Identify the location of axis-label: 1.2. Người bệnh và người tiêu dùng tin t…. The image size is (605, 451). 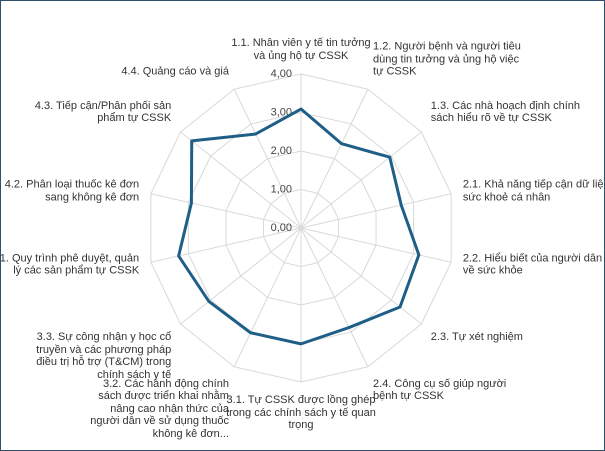
(447, 59).